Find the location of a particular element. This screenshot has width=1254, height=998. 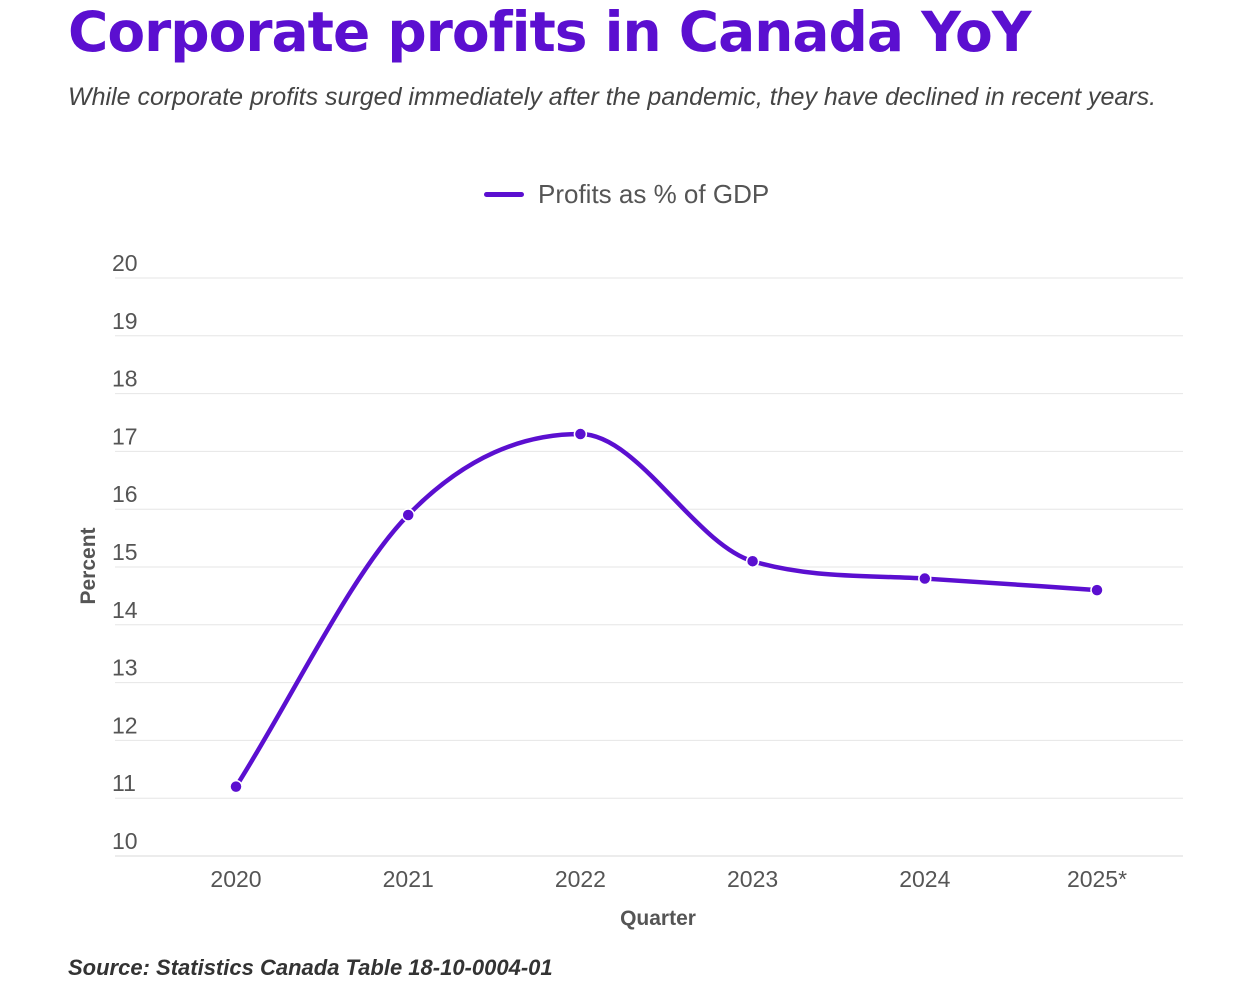

y-tick-label: 10 is located at coordinates (125, 841).